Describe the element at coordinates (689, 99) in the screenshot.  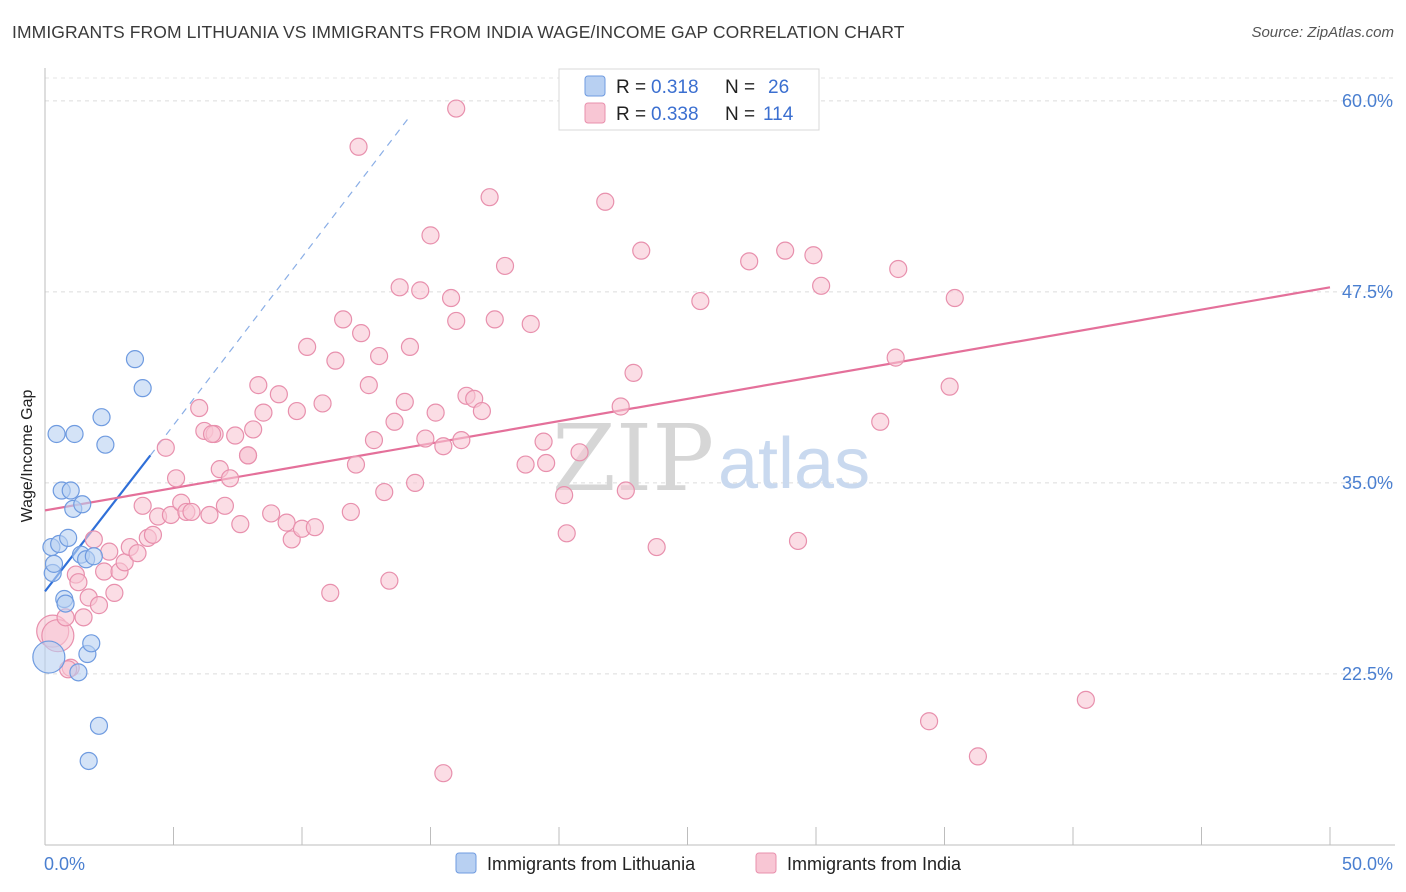
I see `legend: R = 0.318 N = 26 R = 0.338 N = 114` at that location.